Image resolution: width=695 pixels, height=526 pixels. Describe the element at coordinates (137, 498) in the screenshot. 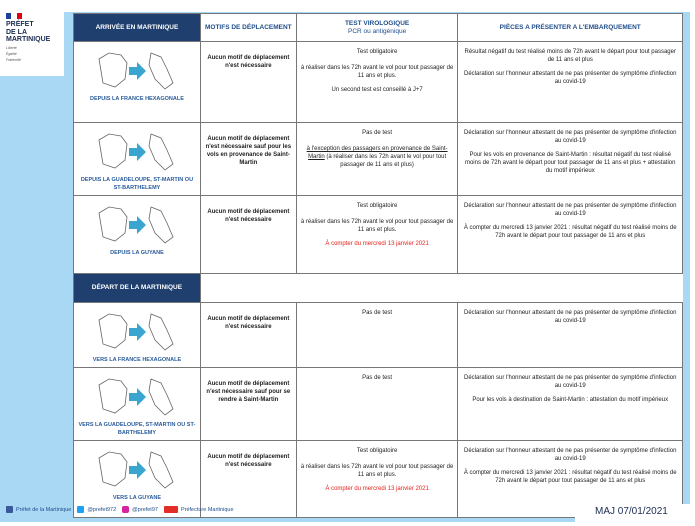

I see `destination-label: VERS LA GUYANE` at that location.